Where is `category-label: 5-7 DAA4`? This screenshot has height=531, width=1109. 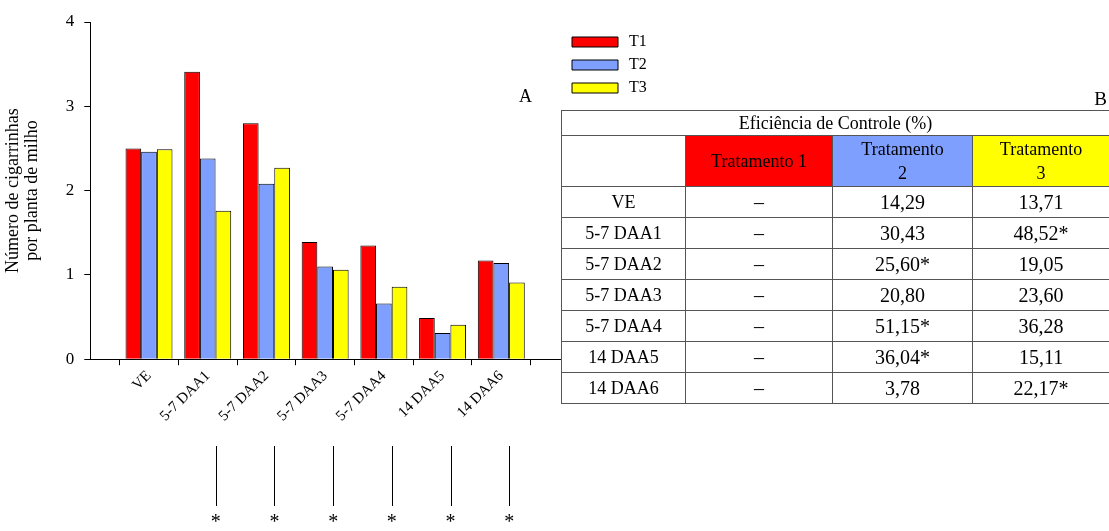 category-label: 5-7 DAA4 is located at coordinates (623, 325).